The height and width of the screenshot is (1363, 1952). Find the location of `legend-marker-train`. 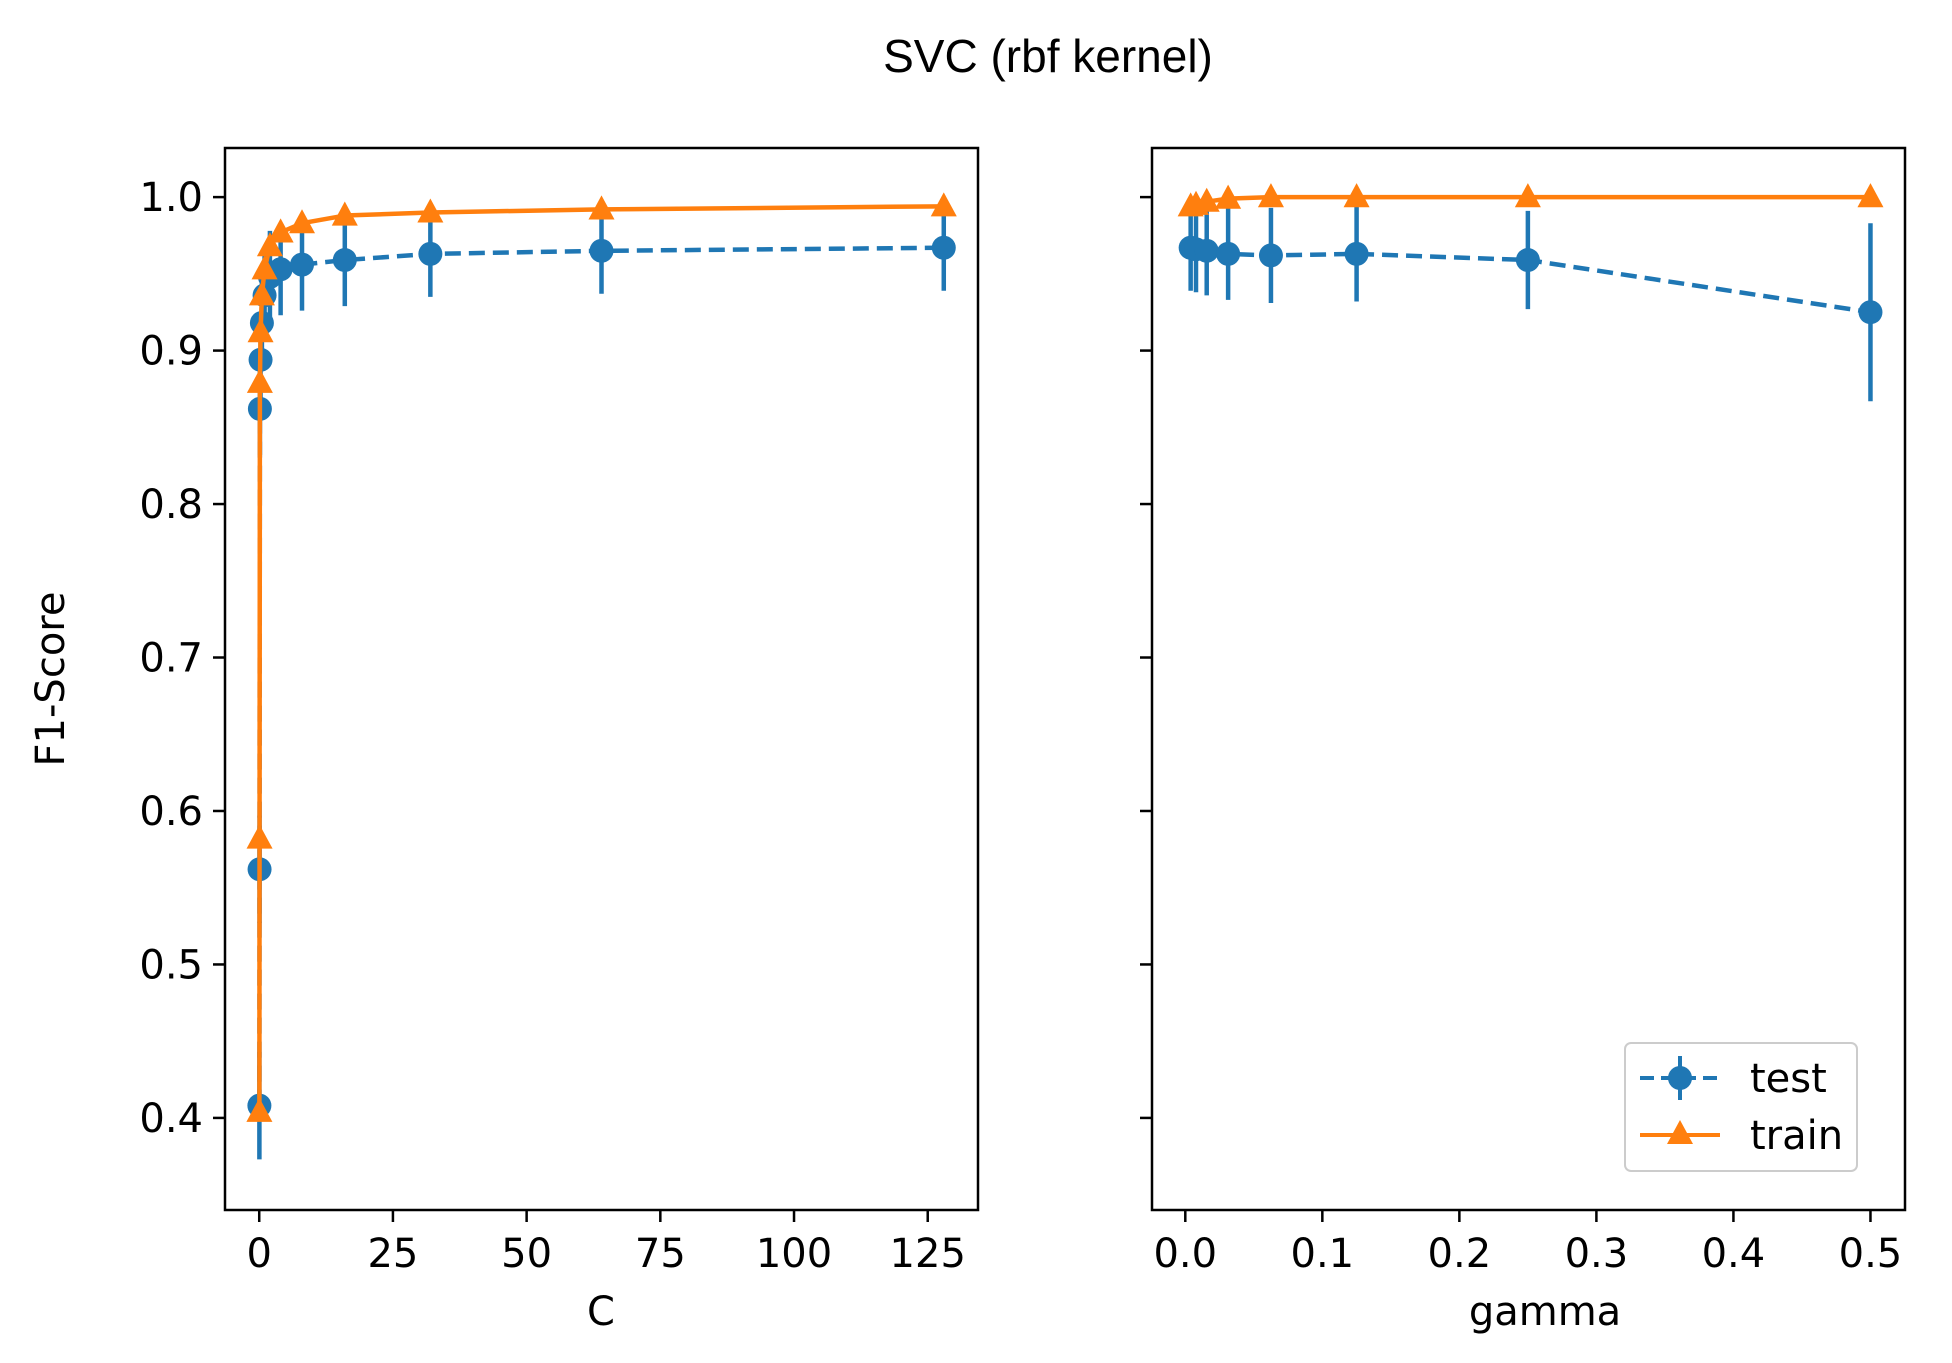

legend-marker-train is located at coordinates (1680, 1132).